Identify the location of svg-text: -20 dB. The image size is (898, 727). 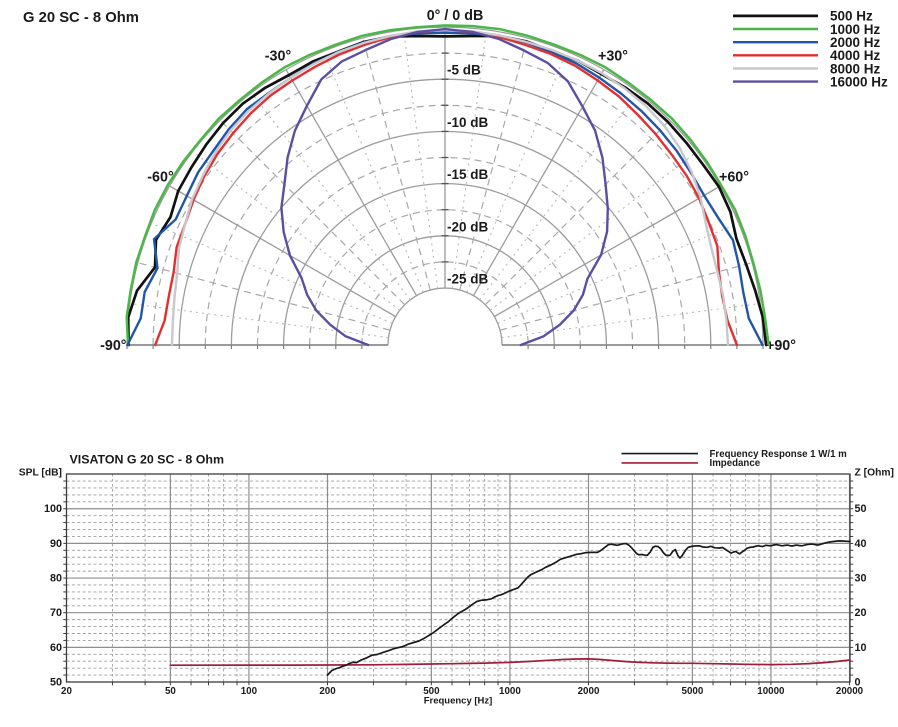
(468, 226).